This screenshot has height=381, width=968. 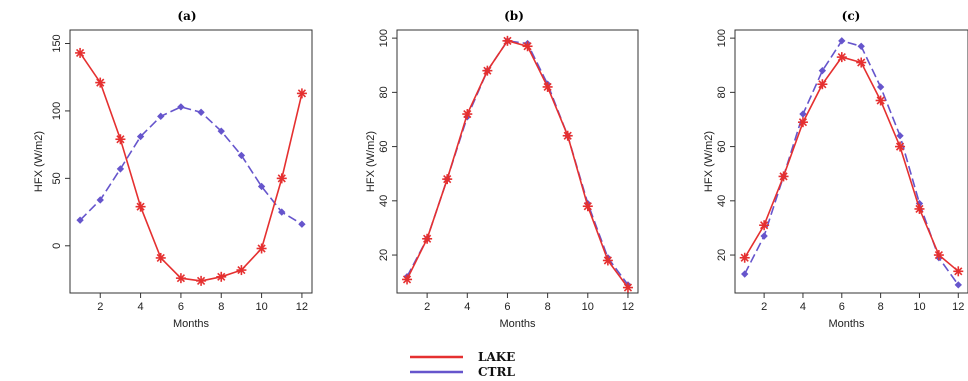 I want to click on legend-label-ctrl: CTRL, so click(x=496, y=372).